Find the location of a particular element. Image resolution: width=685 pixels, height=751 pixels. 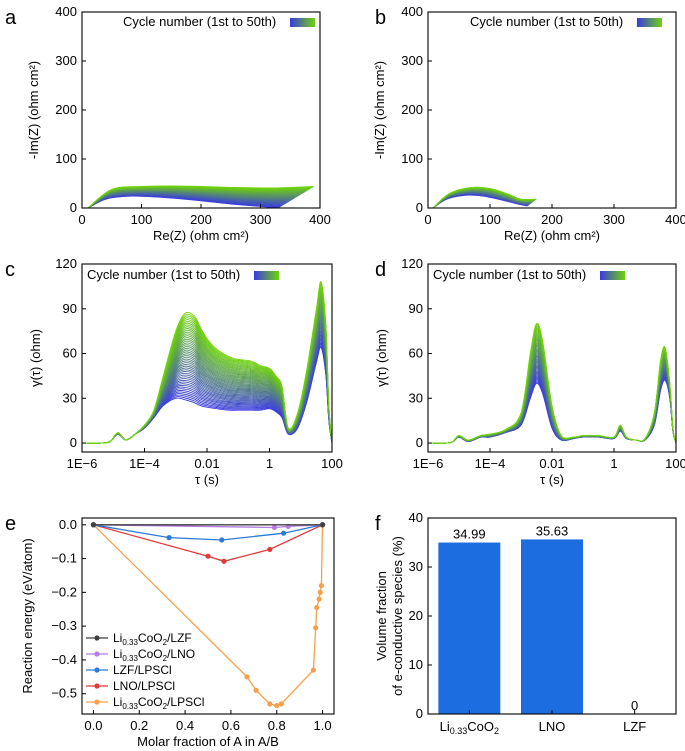

bar-value-label: 0 is located at coordinates (634, 705).